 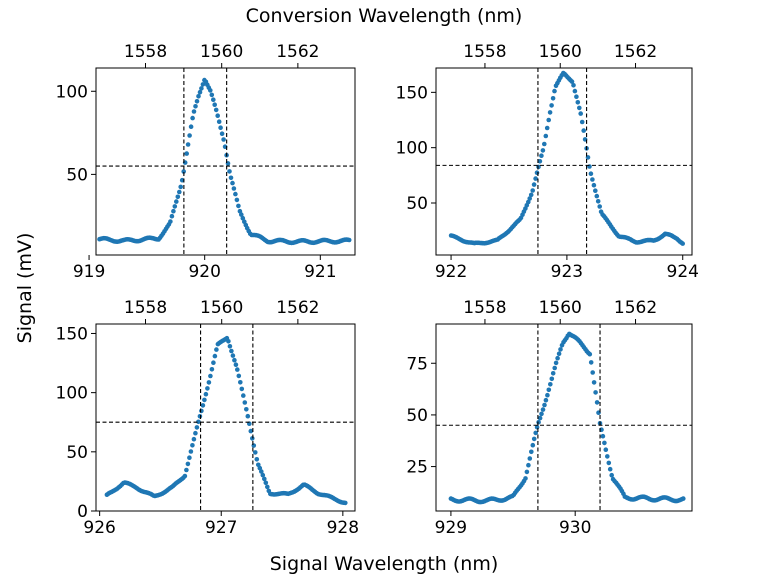 I want to click on axes-frame, so click(x=225, y=161).